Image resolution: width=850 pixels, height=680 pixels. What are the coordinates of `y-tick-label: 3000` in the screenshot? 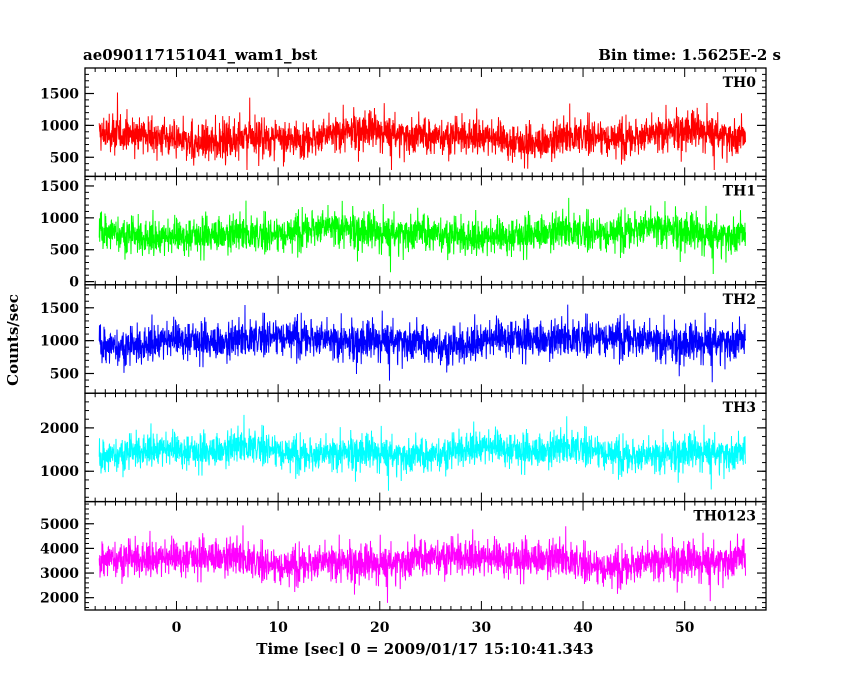 It's located at (59, 574).